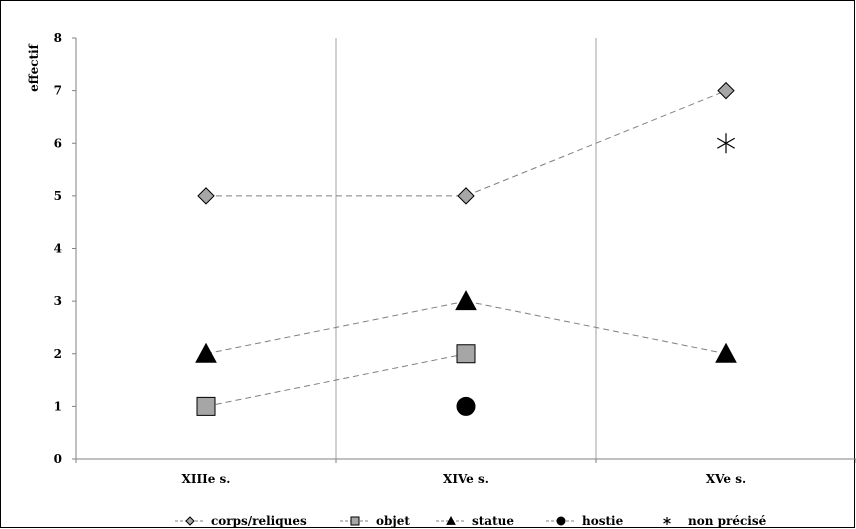 This screenshot has height=529, width=856. Describe the element at coordinates (726, 479) in the screenshot. I see `x-tick-label: XVe s.` at that location.